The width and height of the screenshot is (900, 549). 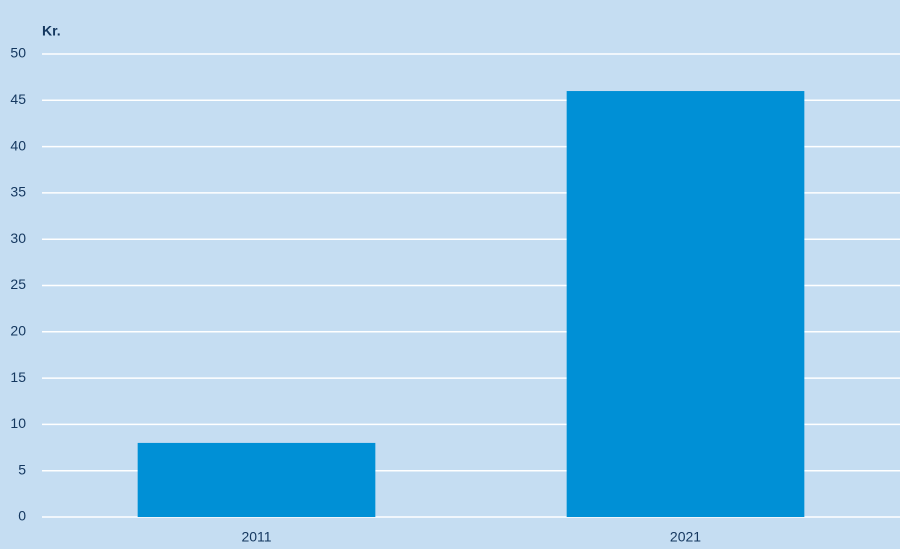 I want to click on y-tick-label: 20, so click(x=18, y=331).